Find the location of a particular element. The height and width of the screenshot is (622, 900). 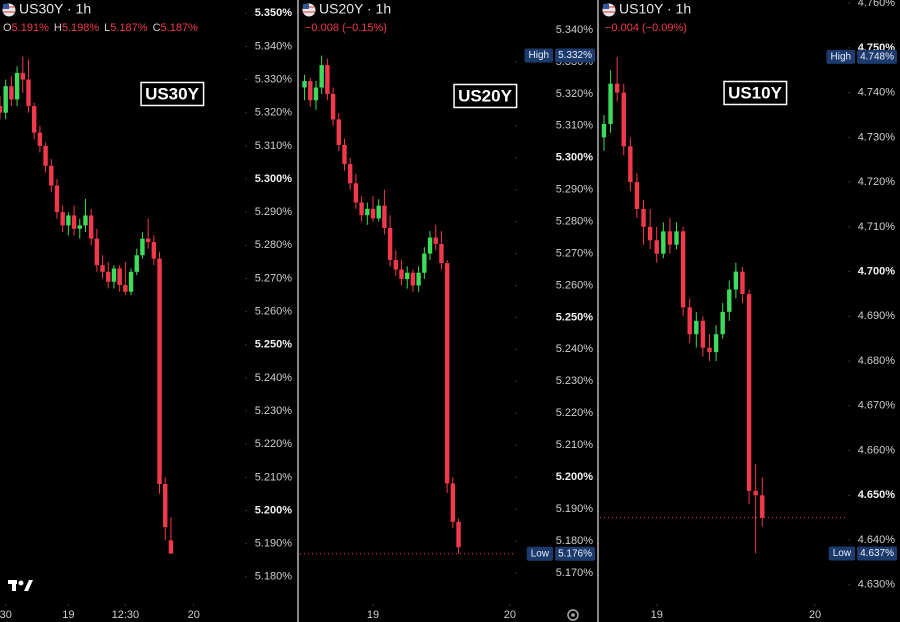

badge-name: High is located at coordinates (841, 56).